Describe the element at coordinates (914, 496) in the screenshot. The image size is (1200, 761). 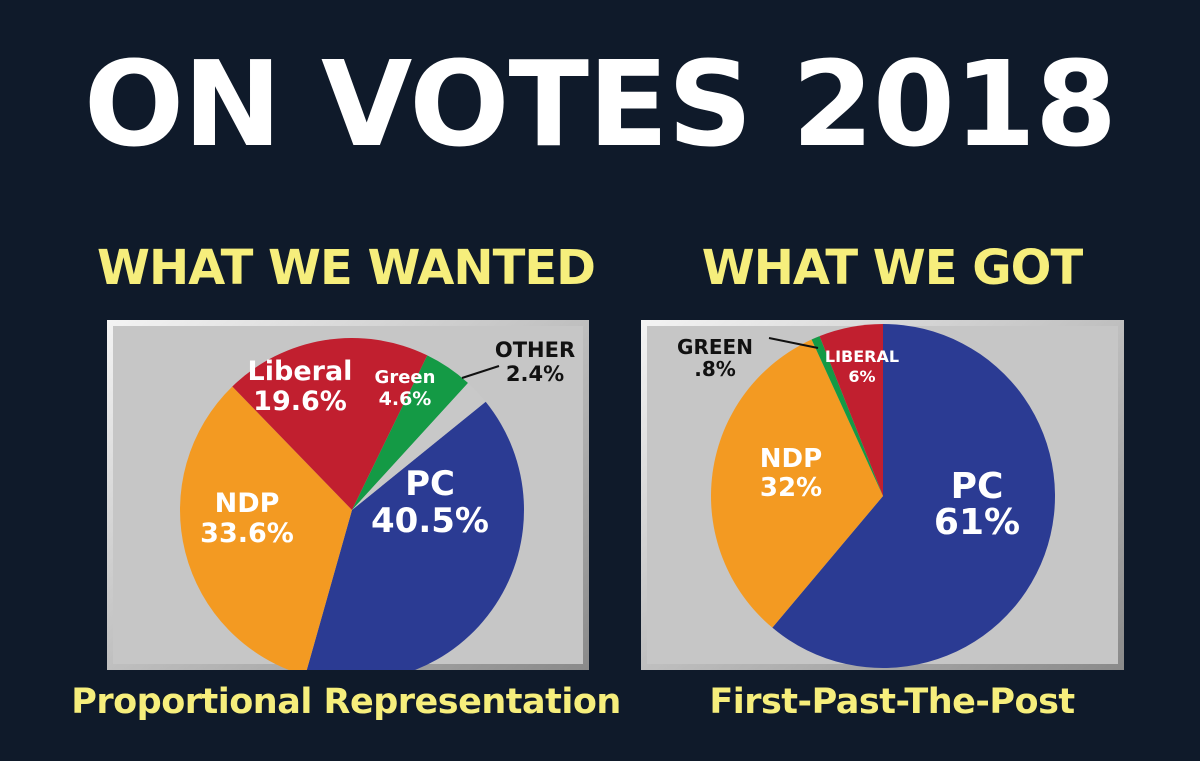
I see `right-pie-slice-pc` at that location.